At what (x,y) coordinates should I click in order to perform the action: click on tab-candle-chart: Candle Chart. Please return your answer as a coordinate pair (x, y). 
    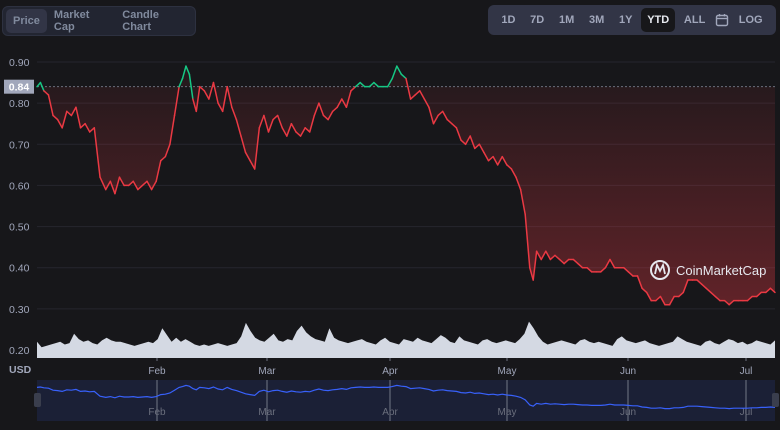
    Looking at the image, I should click on (140, 21).